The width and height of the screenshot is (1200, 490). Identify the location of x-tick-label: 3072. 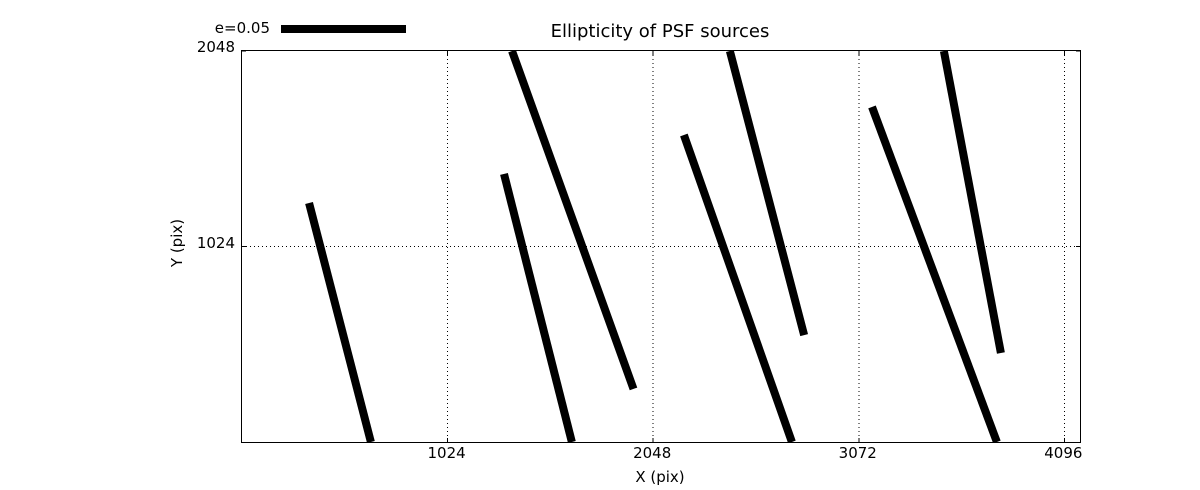
(857, 453).